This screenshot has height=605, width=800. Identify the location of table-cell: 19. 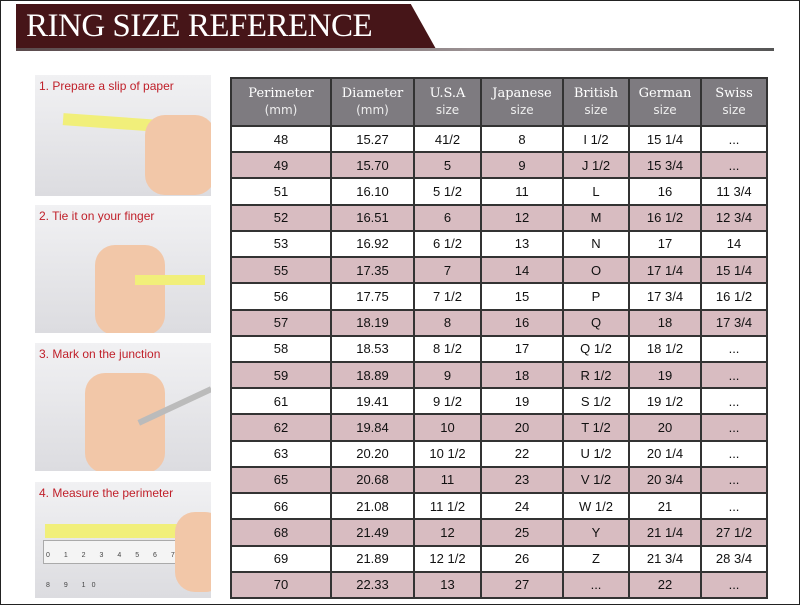
(522, 401).